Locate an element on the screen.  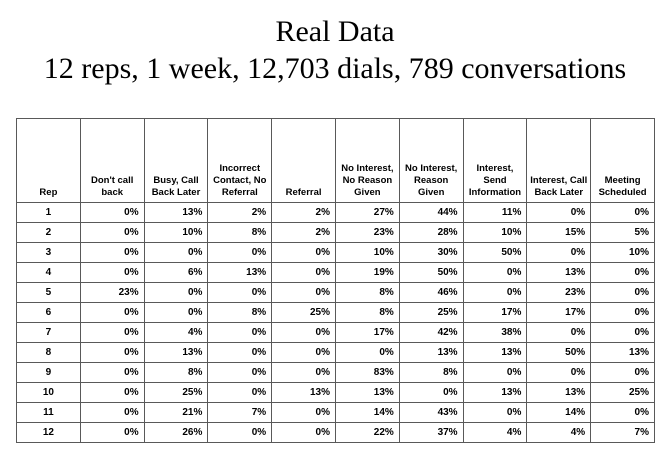
rep-cell: 11 is located at coordinates (48, 412).